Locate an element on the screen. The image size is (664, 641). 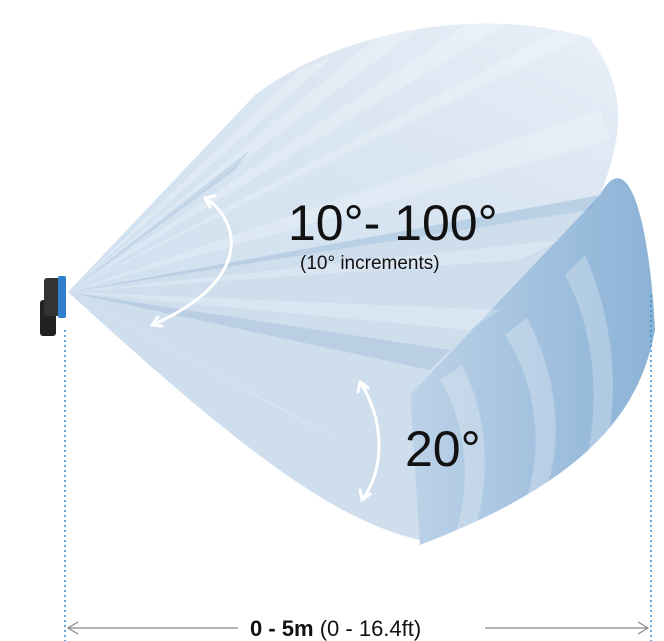
radar-sensor-icon is located at coordinates (53, 306).